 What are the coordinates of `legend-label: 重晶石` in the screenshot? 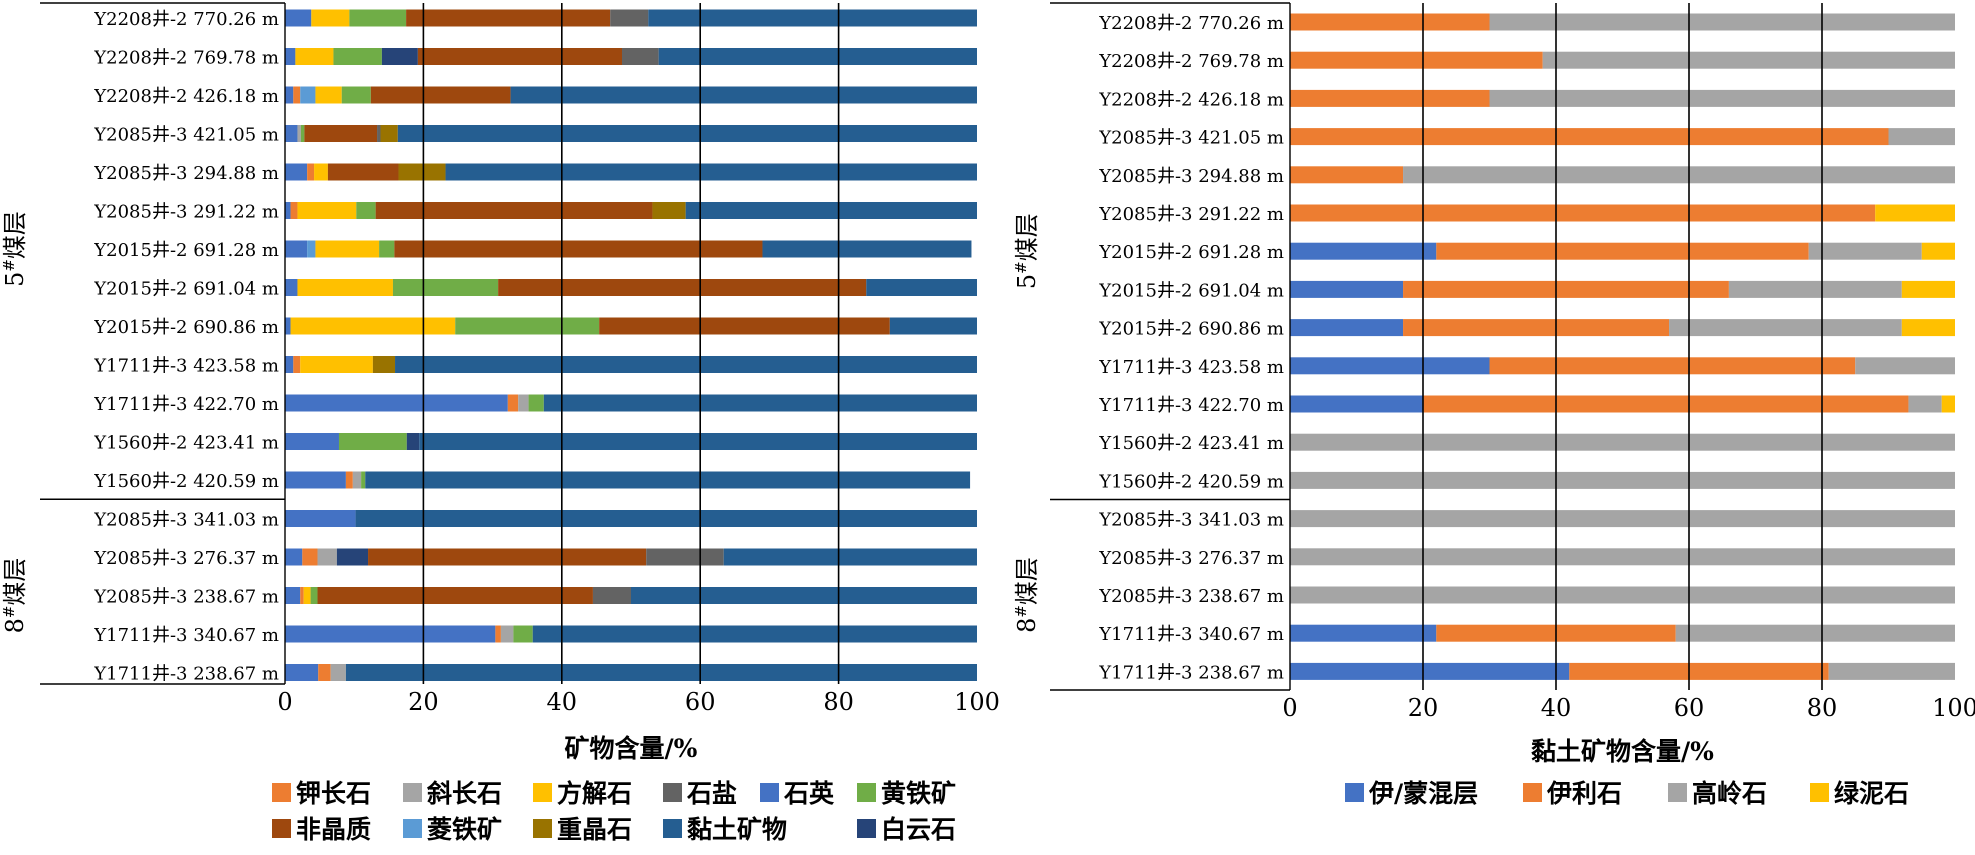 It's located at (594, 829).